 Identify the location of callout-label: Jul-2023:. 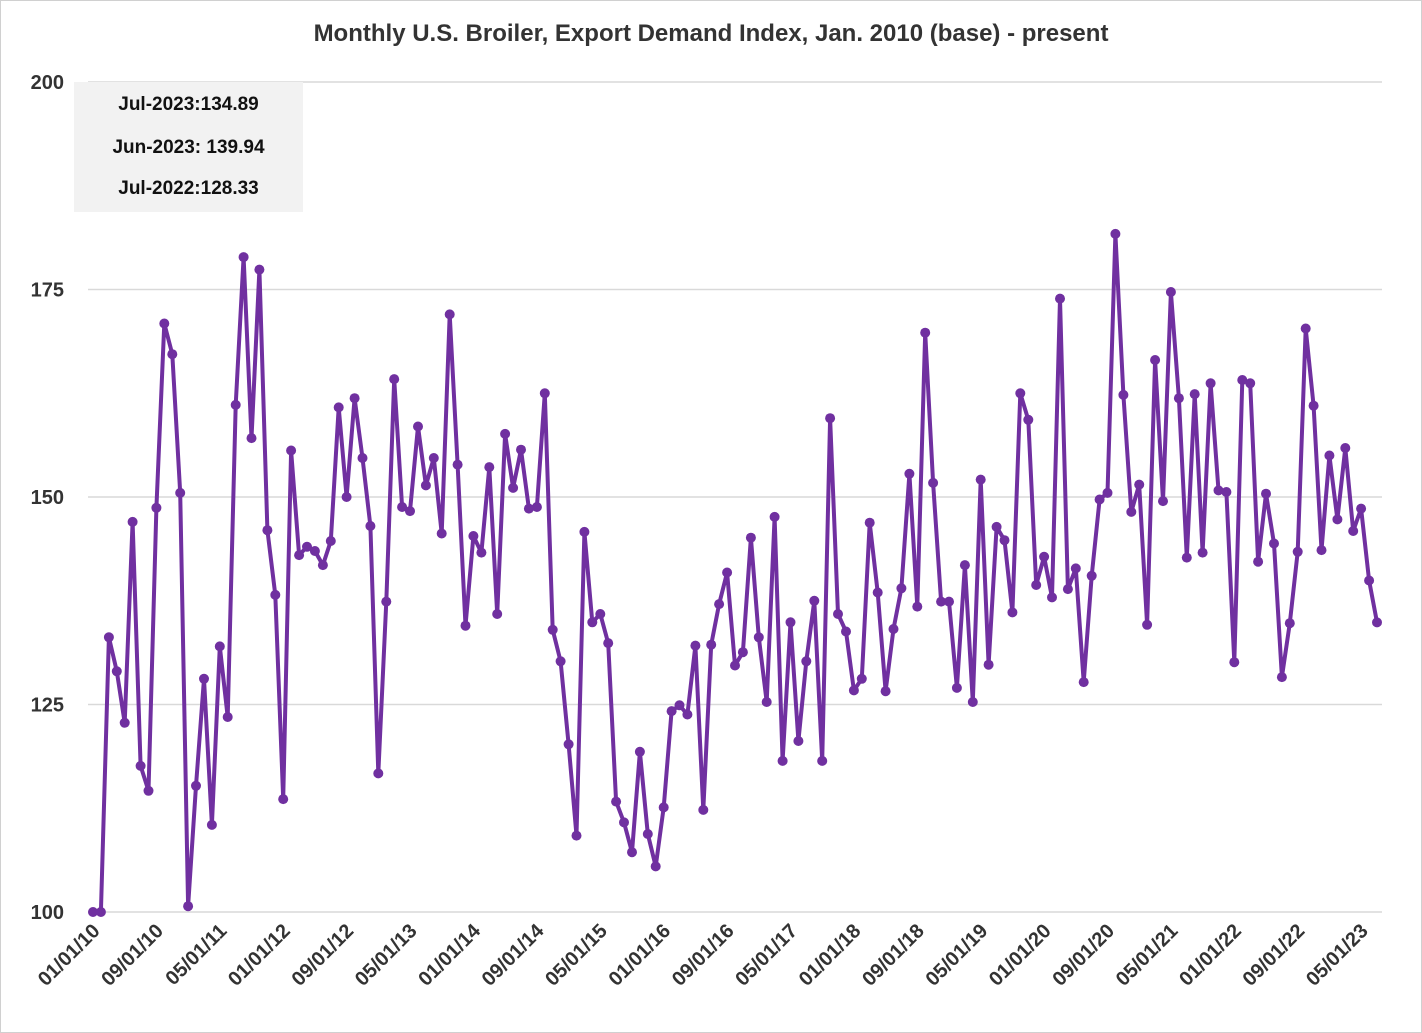
(159, 104).